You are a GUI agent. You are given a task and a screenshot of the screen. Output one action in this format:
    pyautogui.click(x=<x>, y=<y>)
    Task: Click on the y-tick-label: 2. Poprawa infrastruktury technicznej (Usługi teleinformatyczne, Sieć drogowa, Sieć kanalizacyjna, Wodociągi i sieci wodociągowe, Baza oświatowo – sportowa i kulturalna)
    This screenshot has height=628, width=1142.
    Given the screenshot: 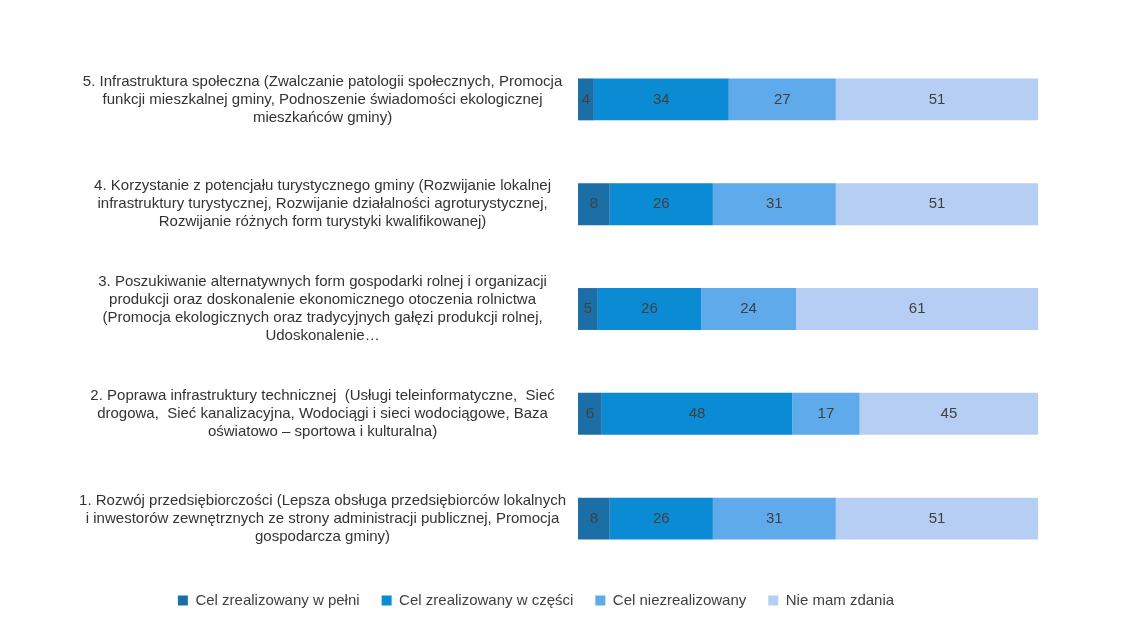 What is the action you would take?
    pyautogui.click(x=323, y=412)
    